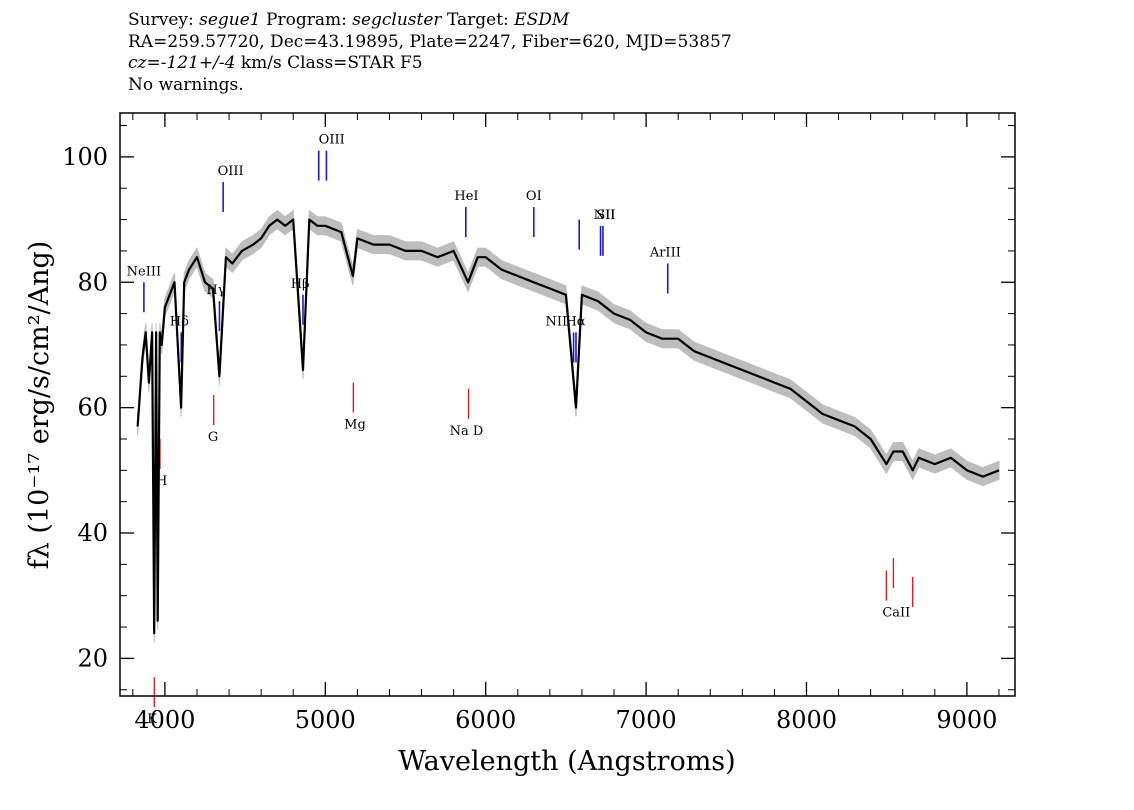 This screenshot has width=1134, height=810. I want to click on absorption-label-g: G, so click(213, 437).